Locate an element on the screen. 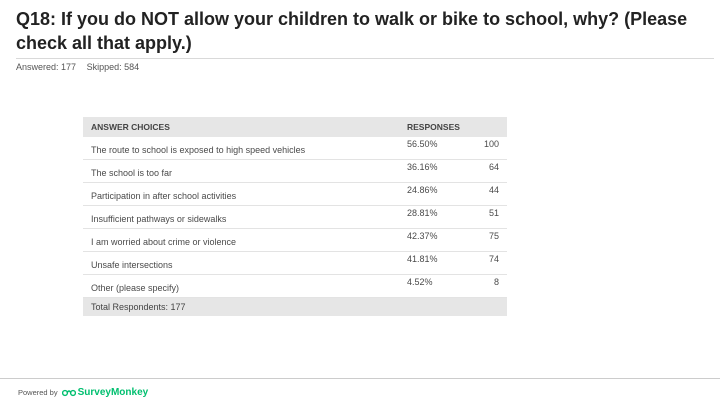 Image resolution: width=720 pixels, height=405 pixels. footer-divider is located at coordinates (360, 378).